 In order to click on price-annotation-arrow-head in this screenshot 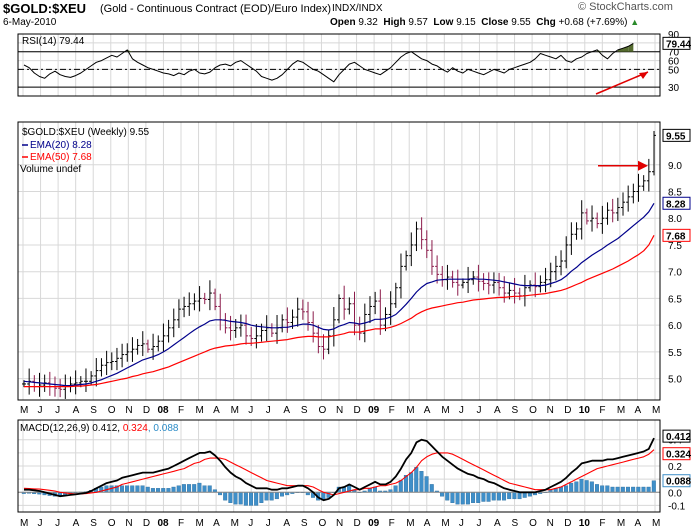, I will do `click(643, 165)`.